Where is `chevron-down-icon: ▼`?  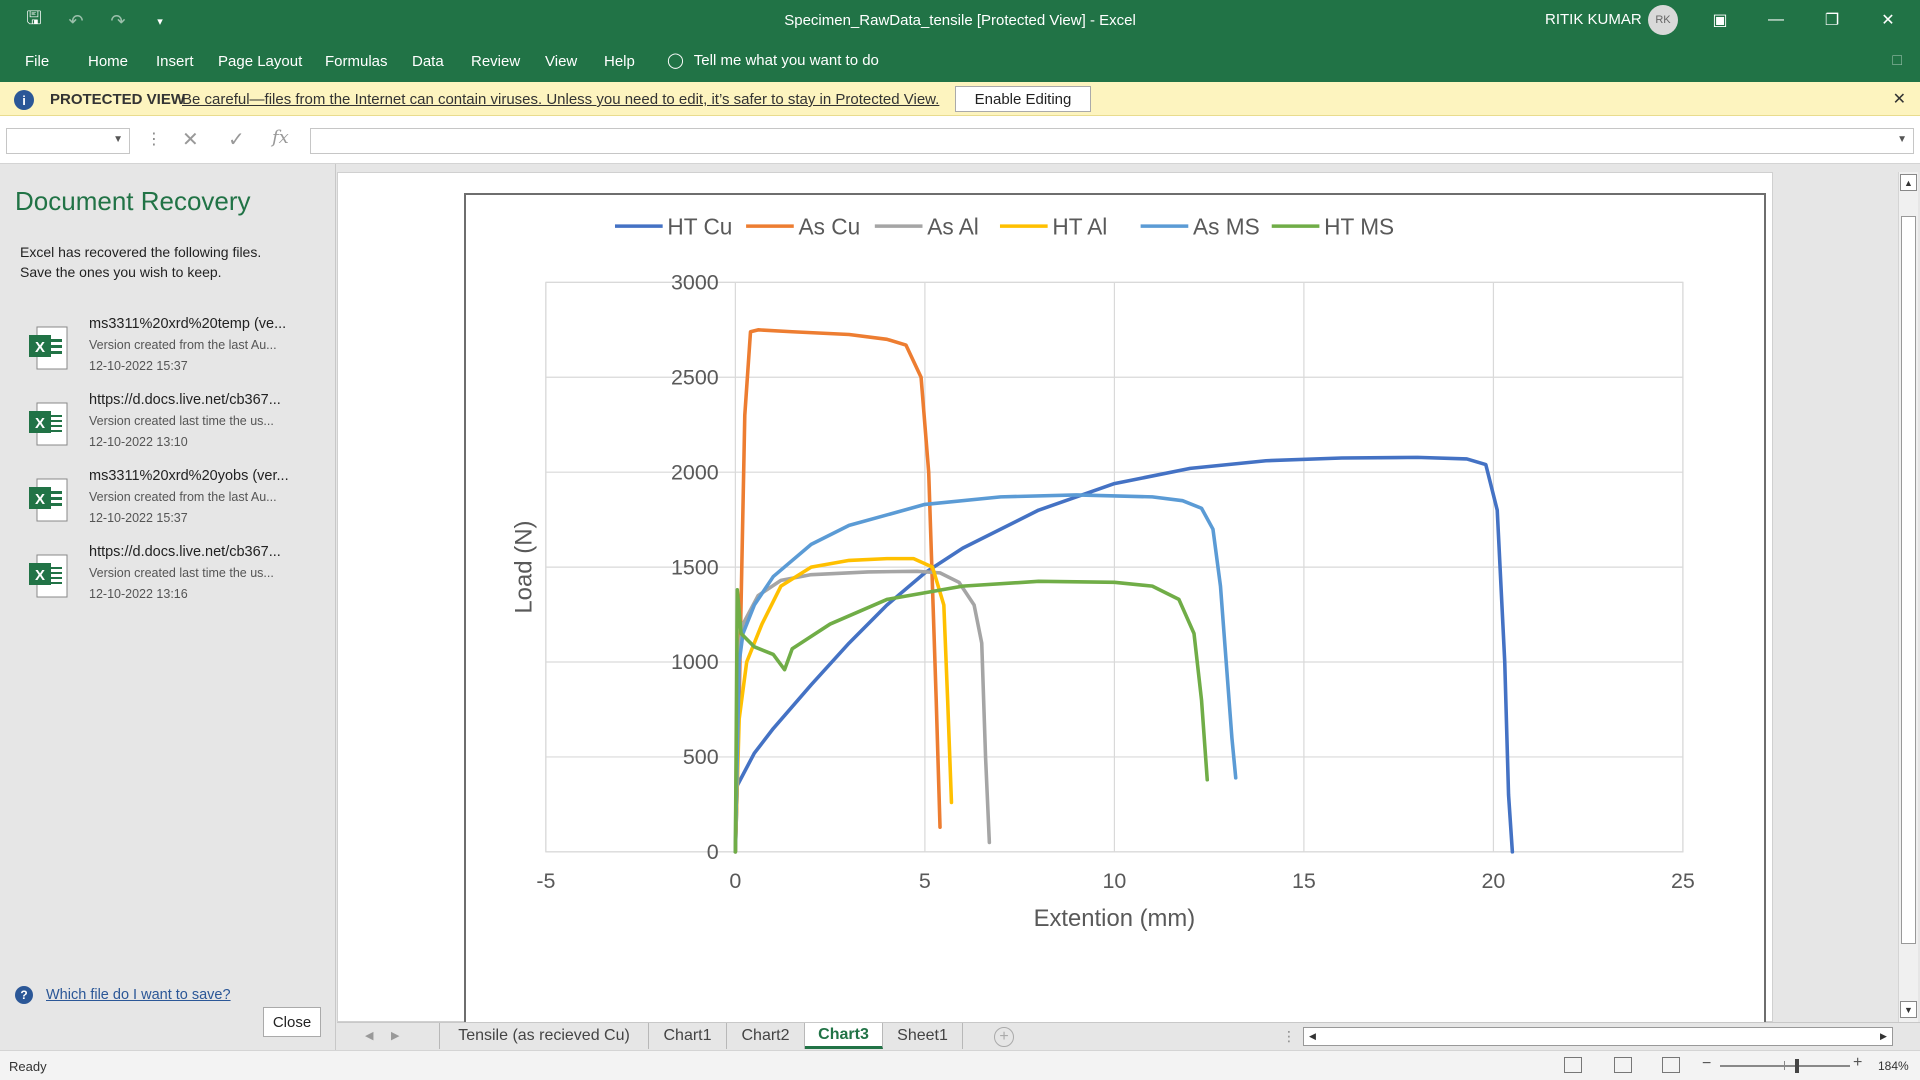
chevron-down-icon: ▼ is located at coordinates (118, 139).